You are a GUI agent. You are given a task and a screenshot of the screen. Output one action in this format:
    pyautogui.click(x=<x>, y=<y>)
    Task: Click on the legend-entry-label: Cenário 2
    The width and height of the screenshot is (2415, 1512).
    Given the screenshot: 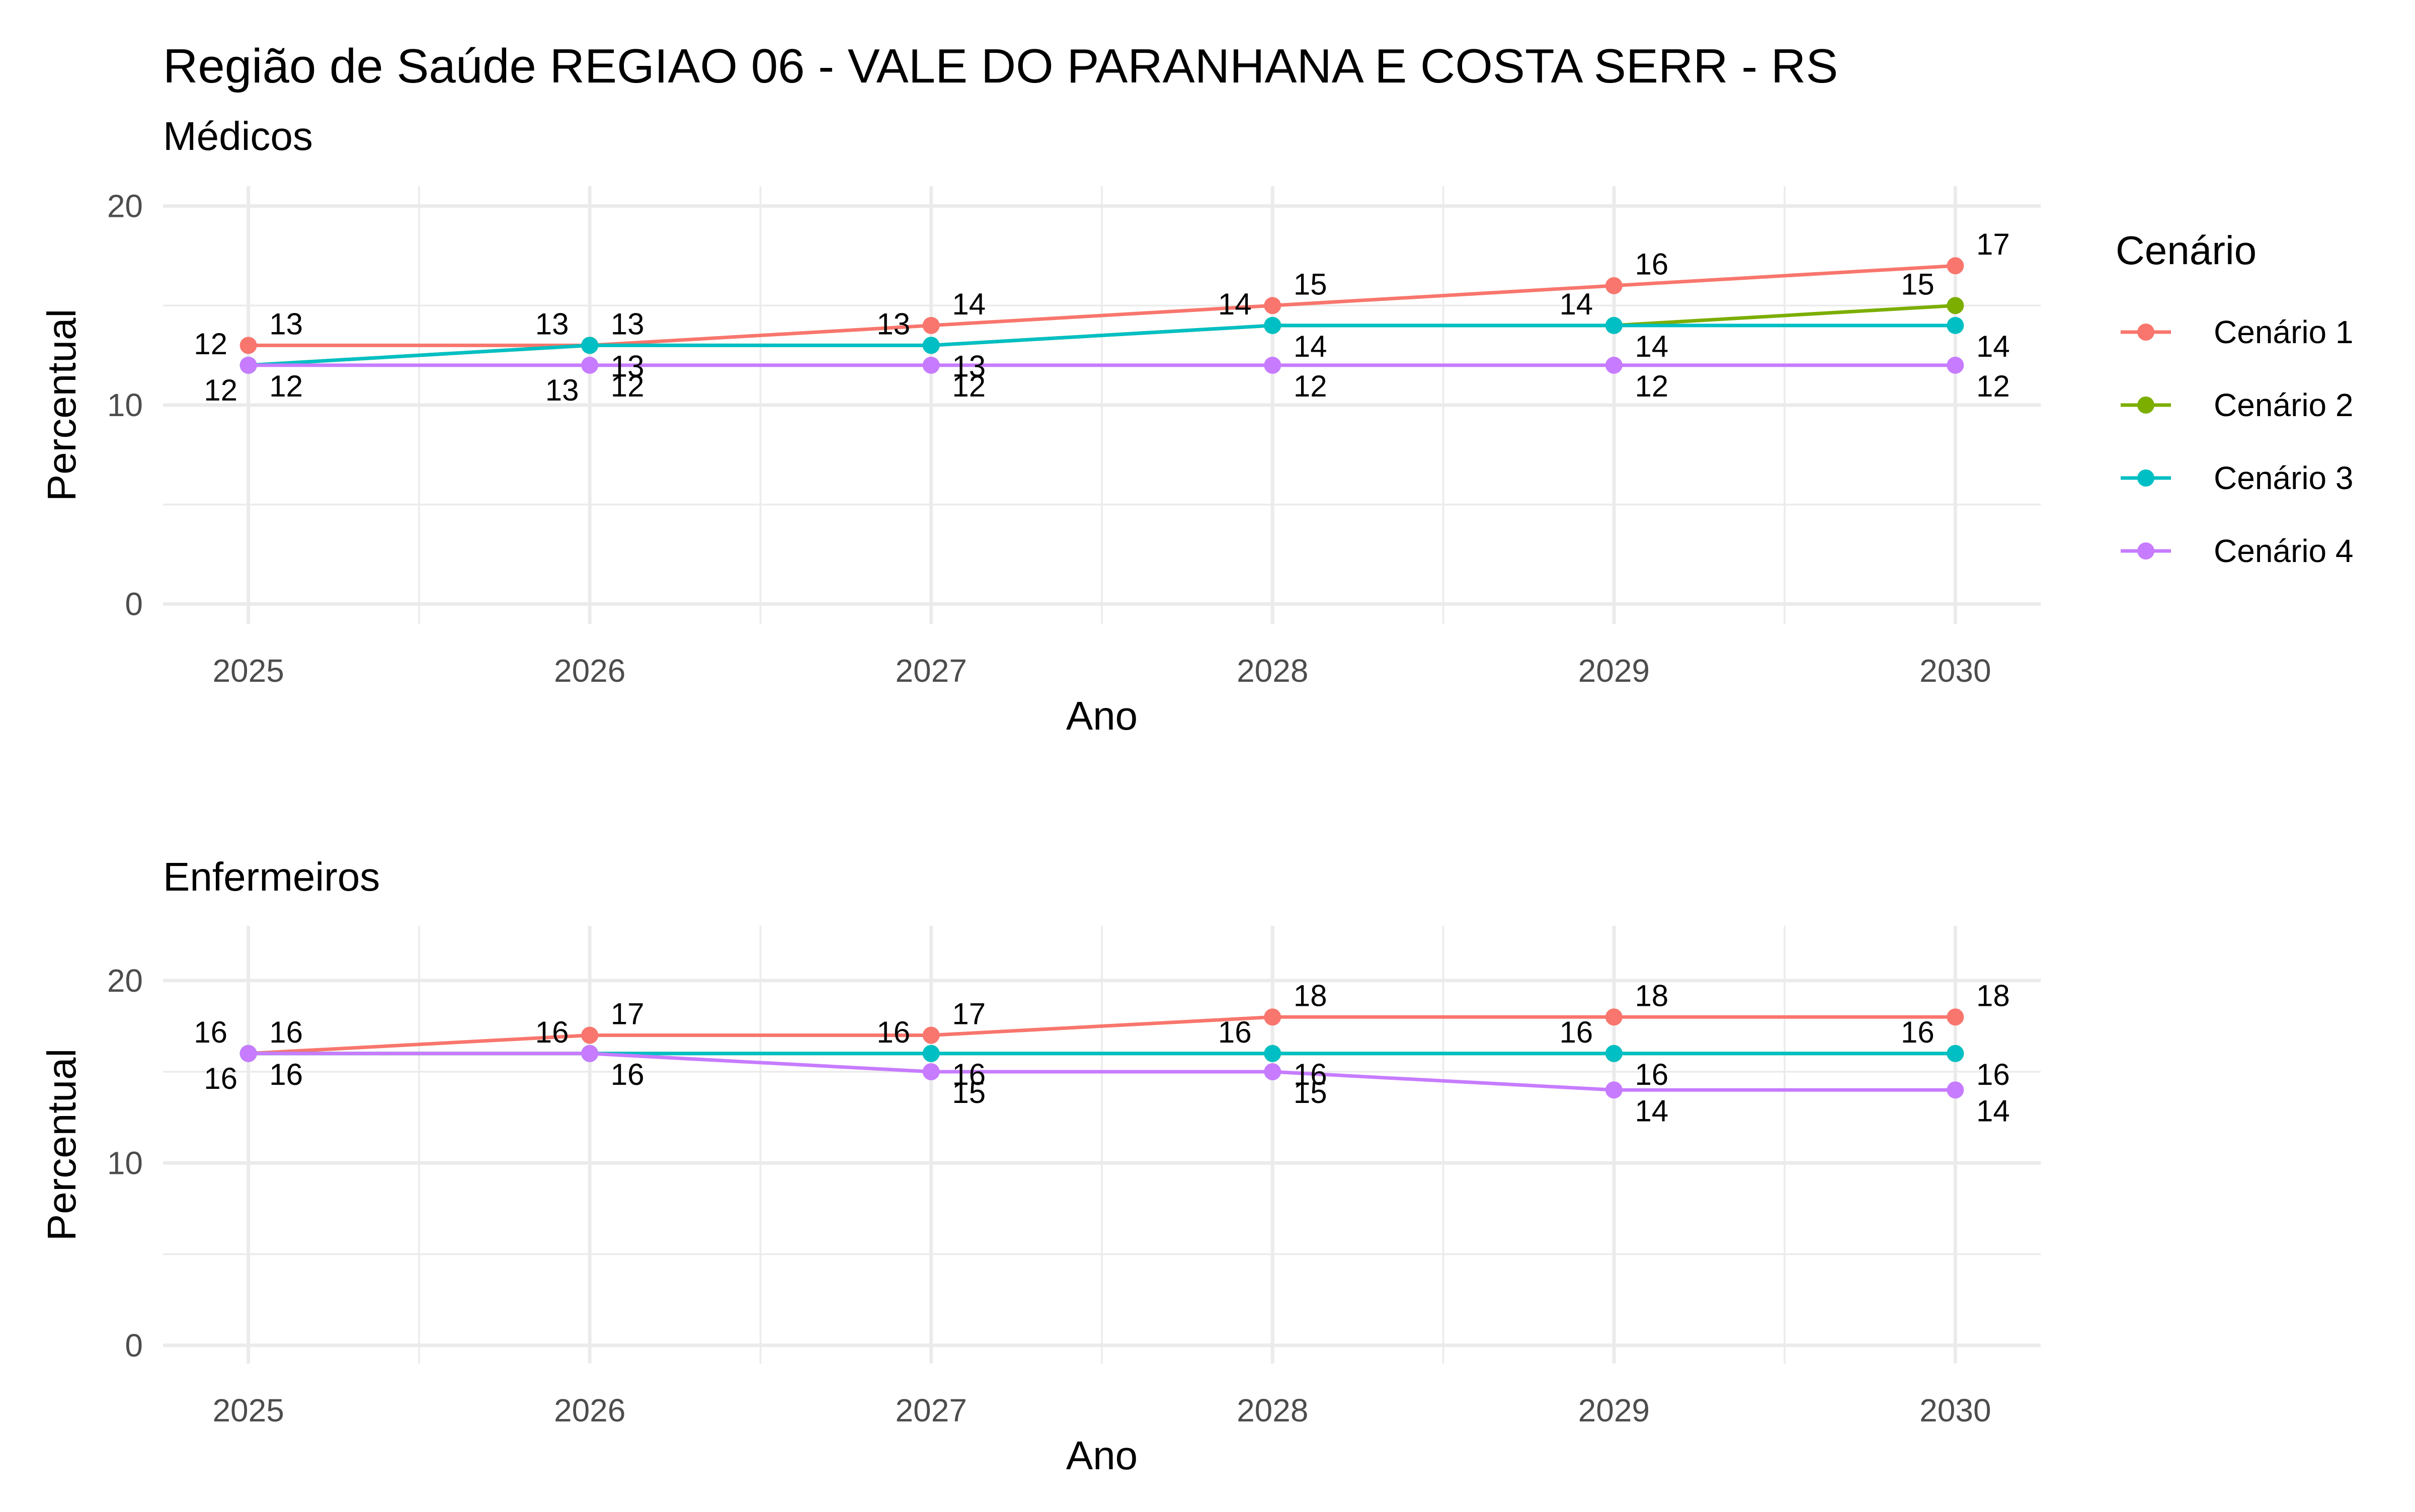 What is the action you would take?
    pyautogui.click(x=2284, y=405)
    